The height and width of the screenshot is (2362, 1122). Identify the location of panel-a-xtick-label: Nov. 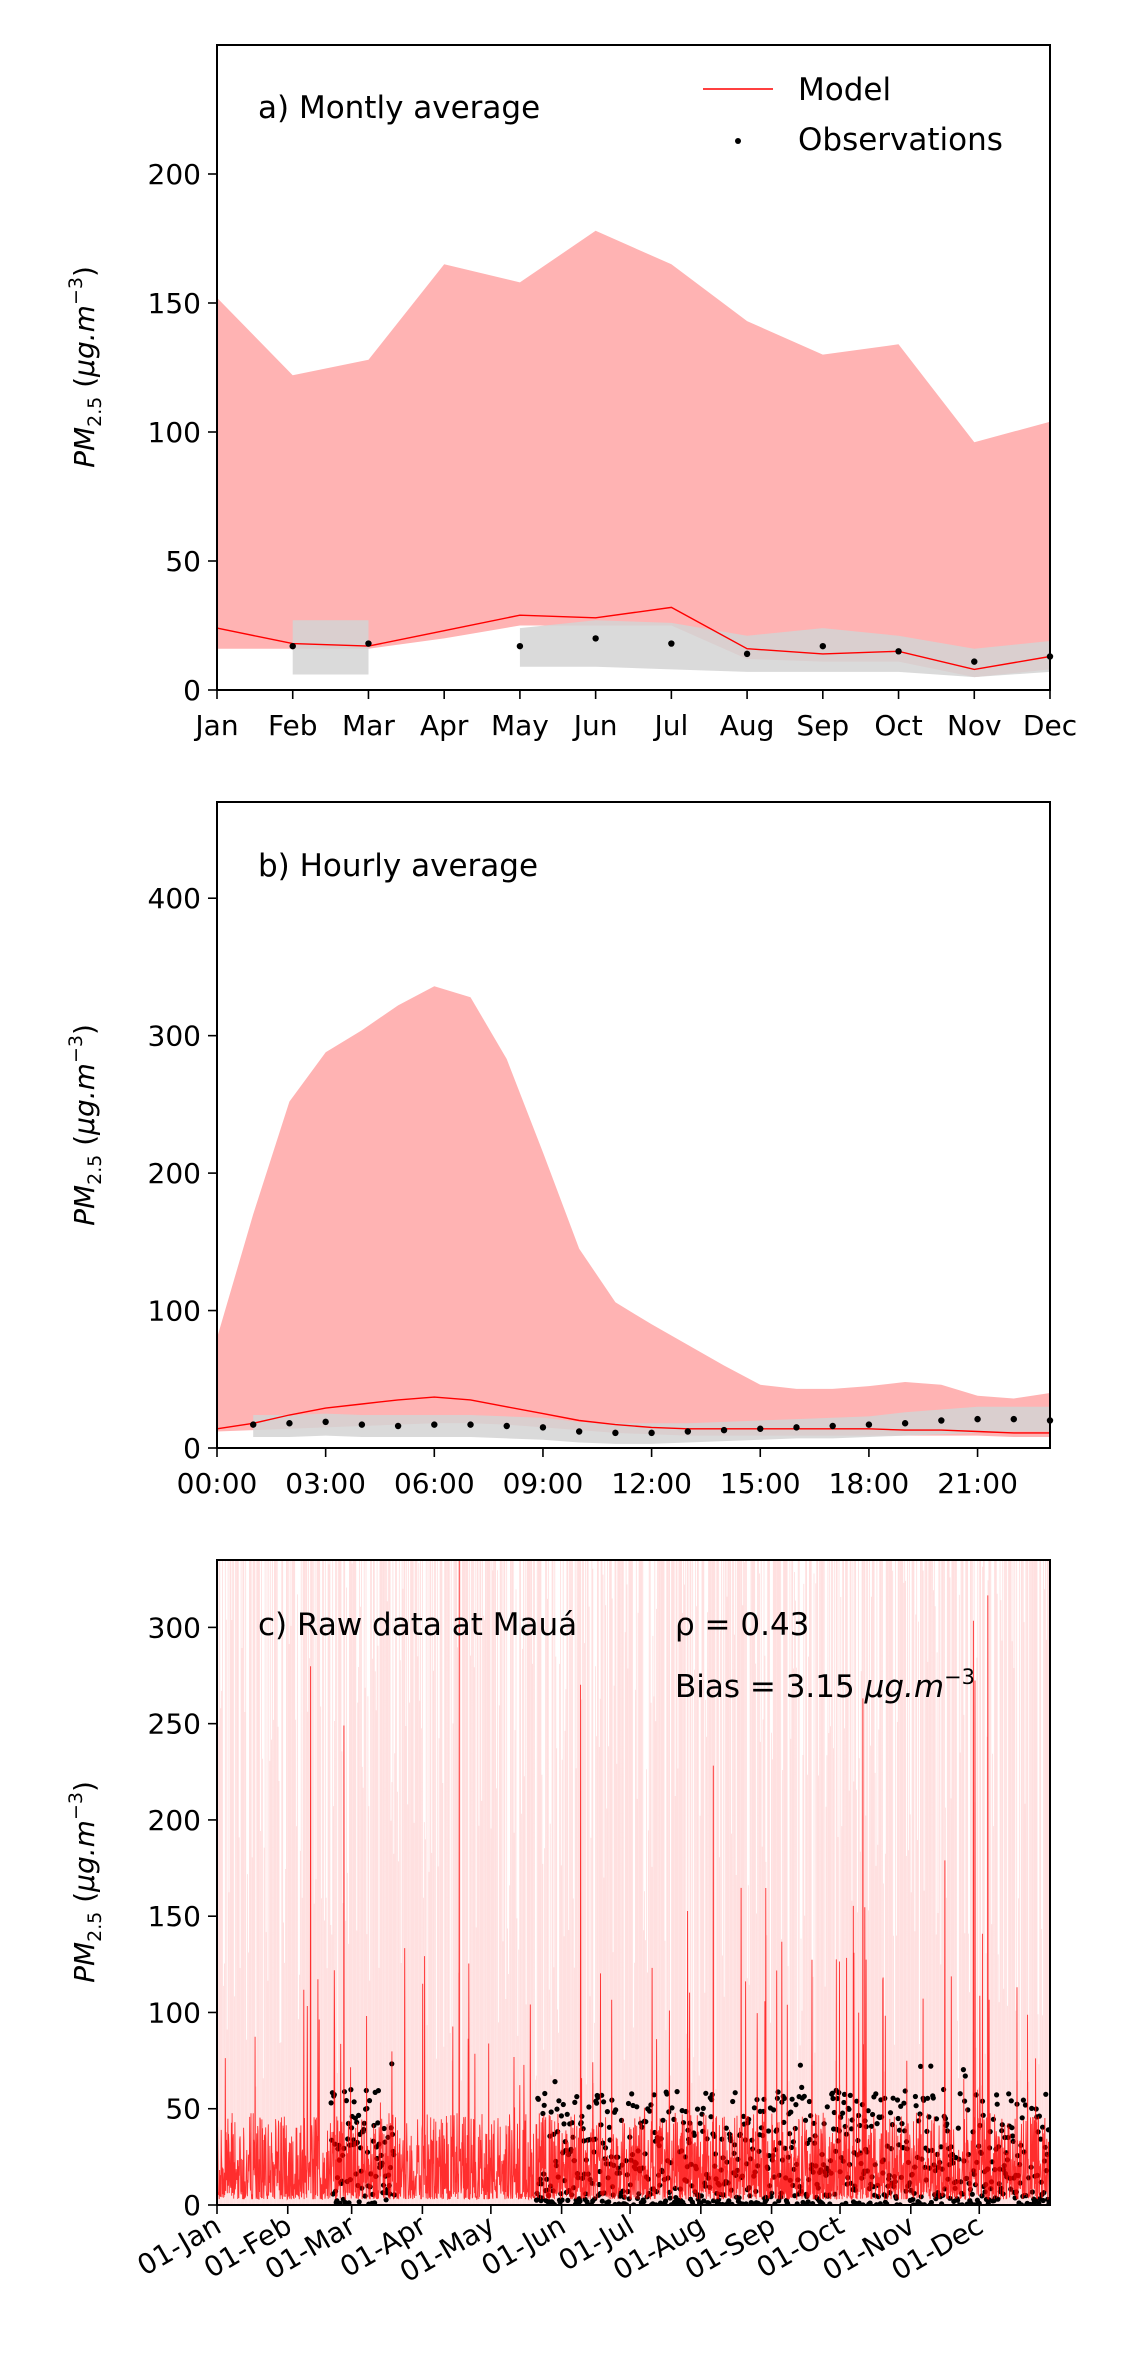
(974, 725).